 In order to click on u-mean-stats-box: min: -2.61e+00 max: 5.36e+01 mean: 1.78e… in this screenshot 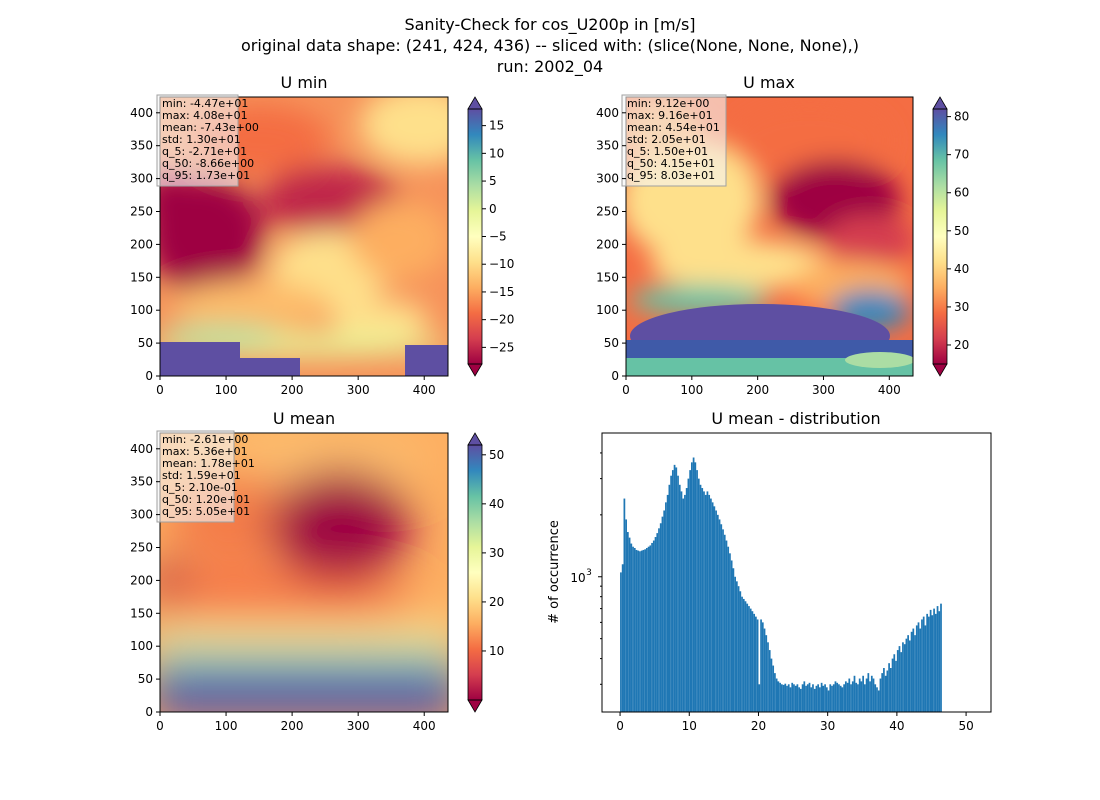, I will do `click(205, 476)`.